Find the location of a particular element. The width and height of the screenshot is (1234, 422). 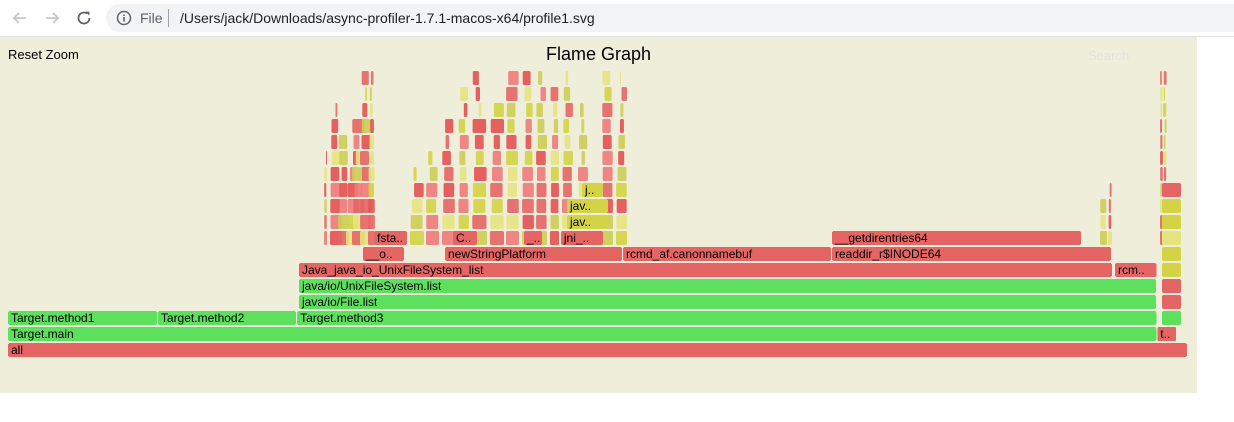

frame-getdirentries64-18: __getdirentries64 is located at coordinates (956, 238).